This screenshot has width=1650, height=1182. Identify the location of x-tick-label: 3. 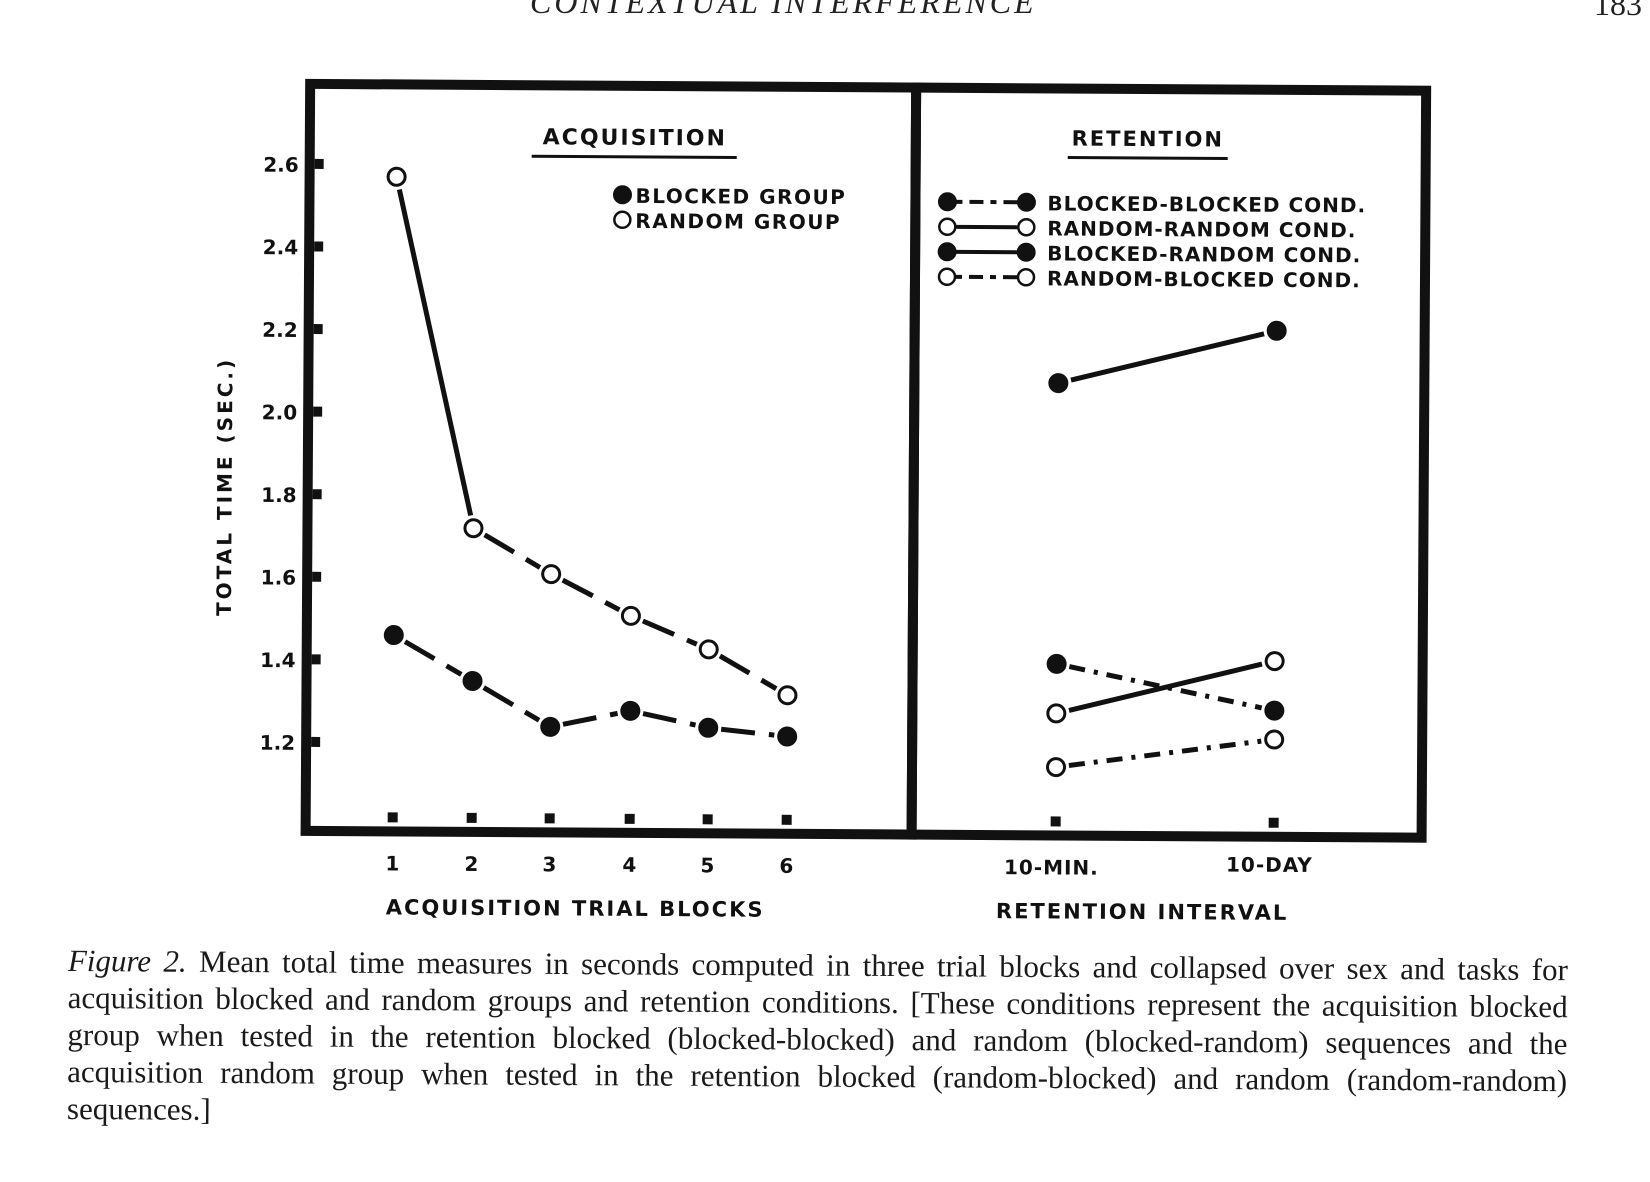
(549, 864).